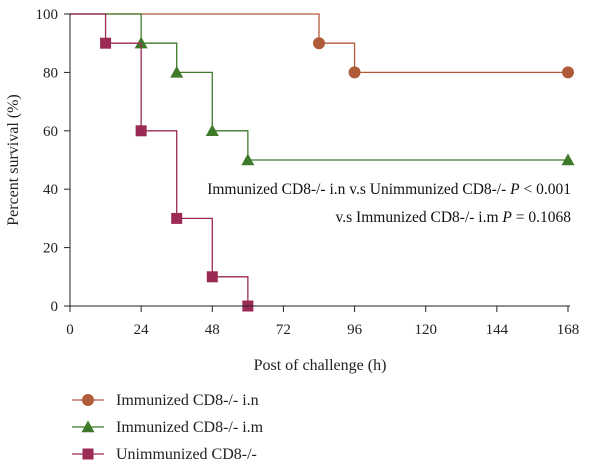  I want to click on y-tick-label: 100, so click(47, 15).